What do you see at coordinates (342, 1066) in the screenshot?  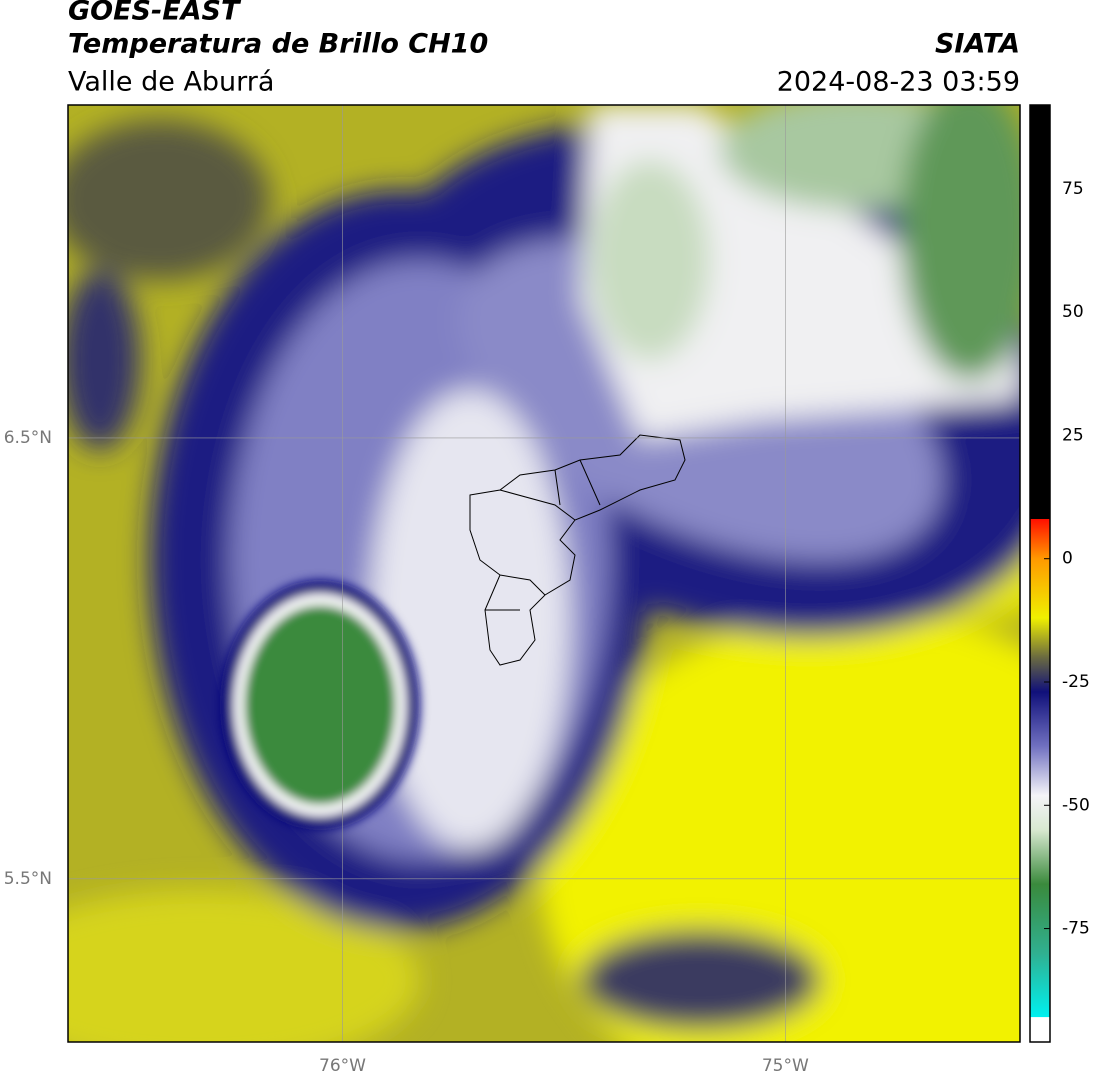 I see `x-tick-label: 76°W` at bounding box center [342, 1066].